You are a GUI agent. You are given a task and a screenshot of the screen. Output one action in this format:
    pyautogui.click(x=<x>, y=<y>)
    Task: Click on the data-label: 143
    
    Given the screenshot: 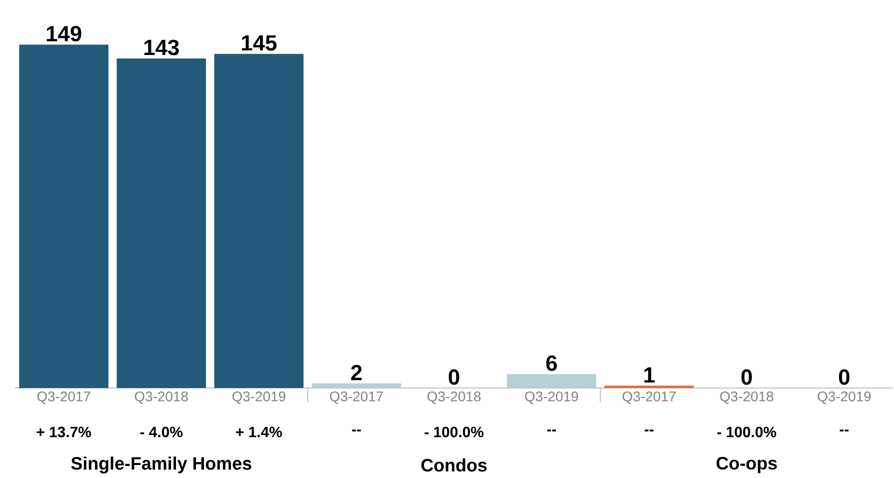 What is the action you would take?
    pyautogui.click(x=161, y=48)
    